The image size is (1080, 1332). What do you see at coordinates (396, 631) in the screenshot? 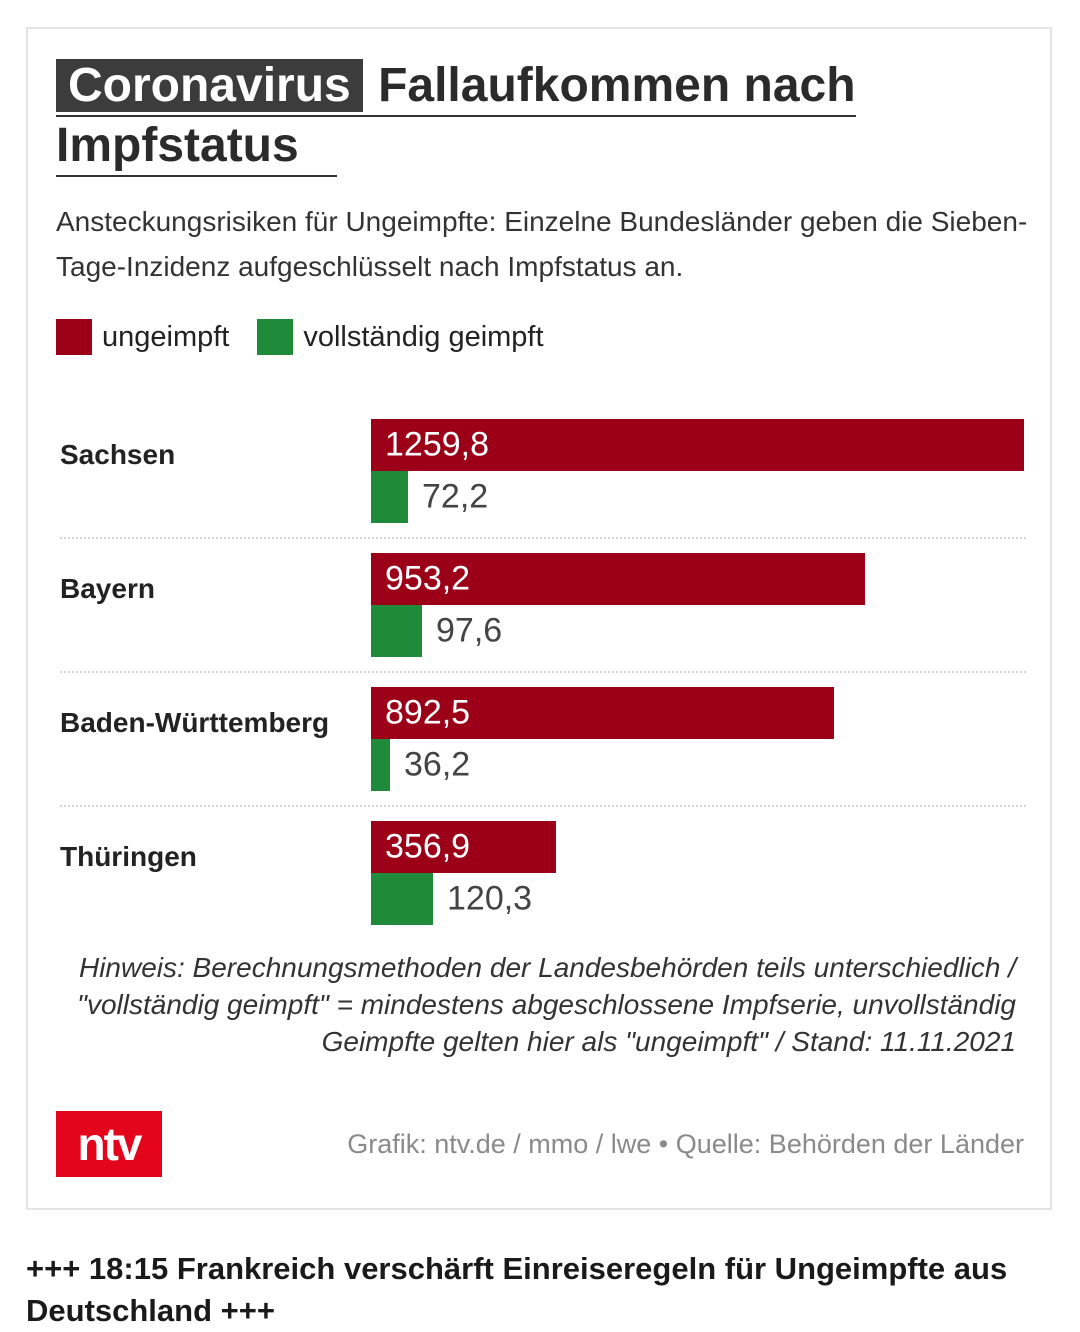
I see `bar-bayern-vollst-ndig-geimpft` at bounding box center [396, 631].